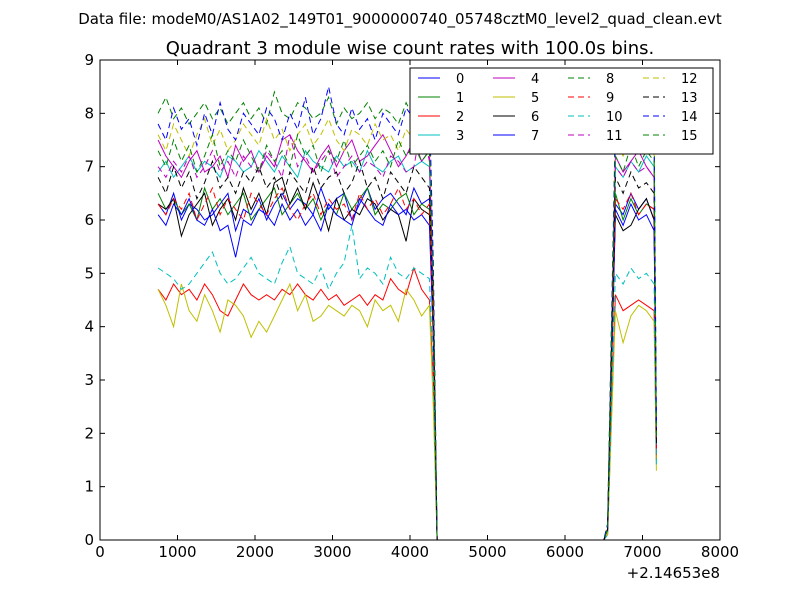 This screenshot has height=600, width=800. What do you see at coordinates (614, 136) in the screenshot?
I see `legend-label-11: 11` at bounding box center [614, 136].